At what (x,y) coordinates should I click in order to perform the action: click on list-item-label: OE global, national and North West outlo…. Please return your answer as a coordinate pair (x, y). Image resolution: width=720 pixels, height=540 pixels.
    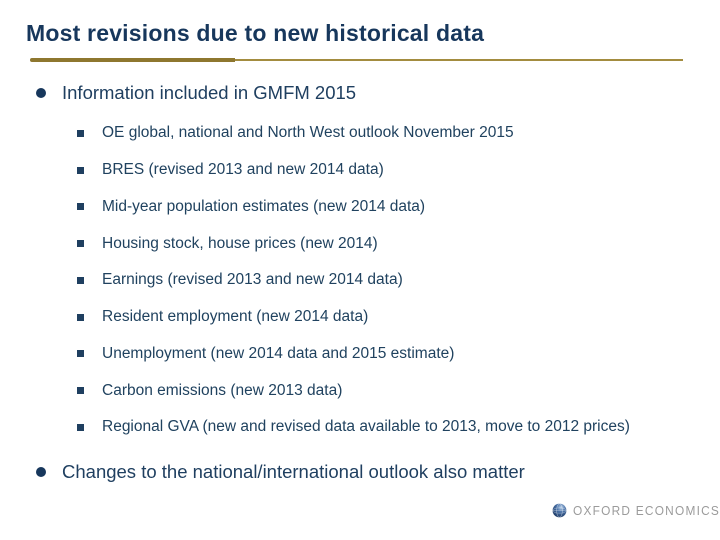
    Looking at the image, I should click on (308, 133).